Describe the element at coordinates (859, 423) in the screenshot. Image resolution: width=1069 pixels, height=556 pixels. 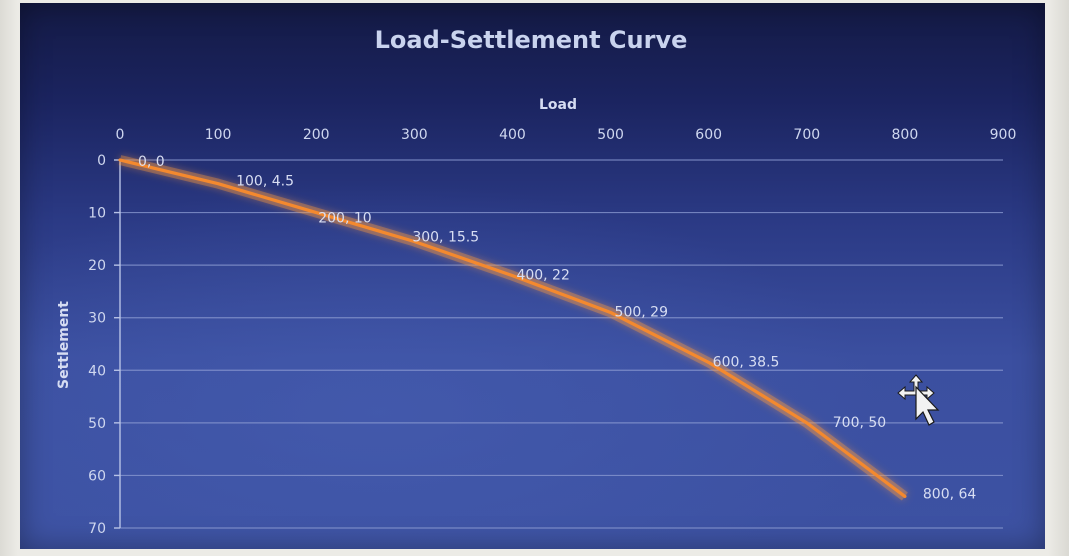
I see `data-label: 700, 50` at that location.